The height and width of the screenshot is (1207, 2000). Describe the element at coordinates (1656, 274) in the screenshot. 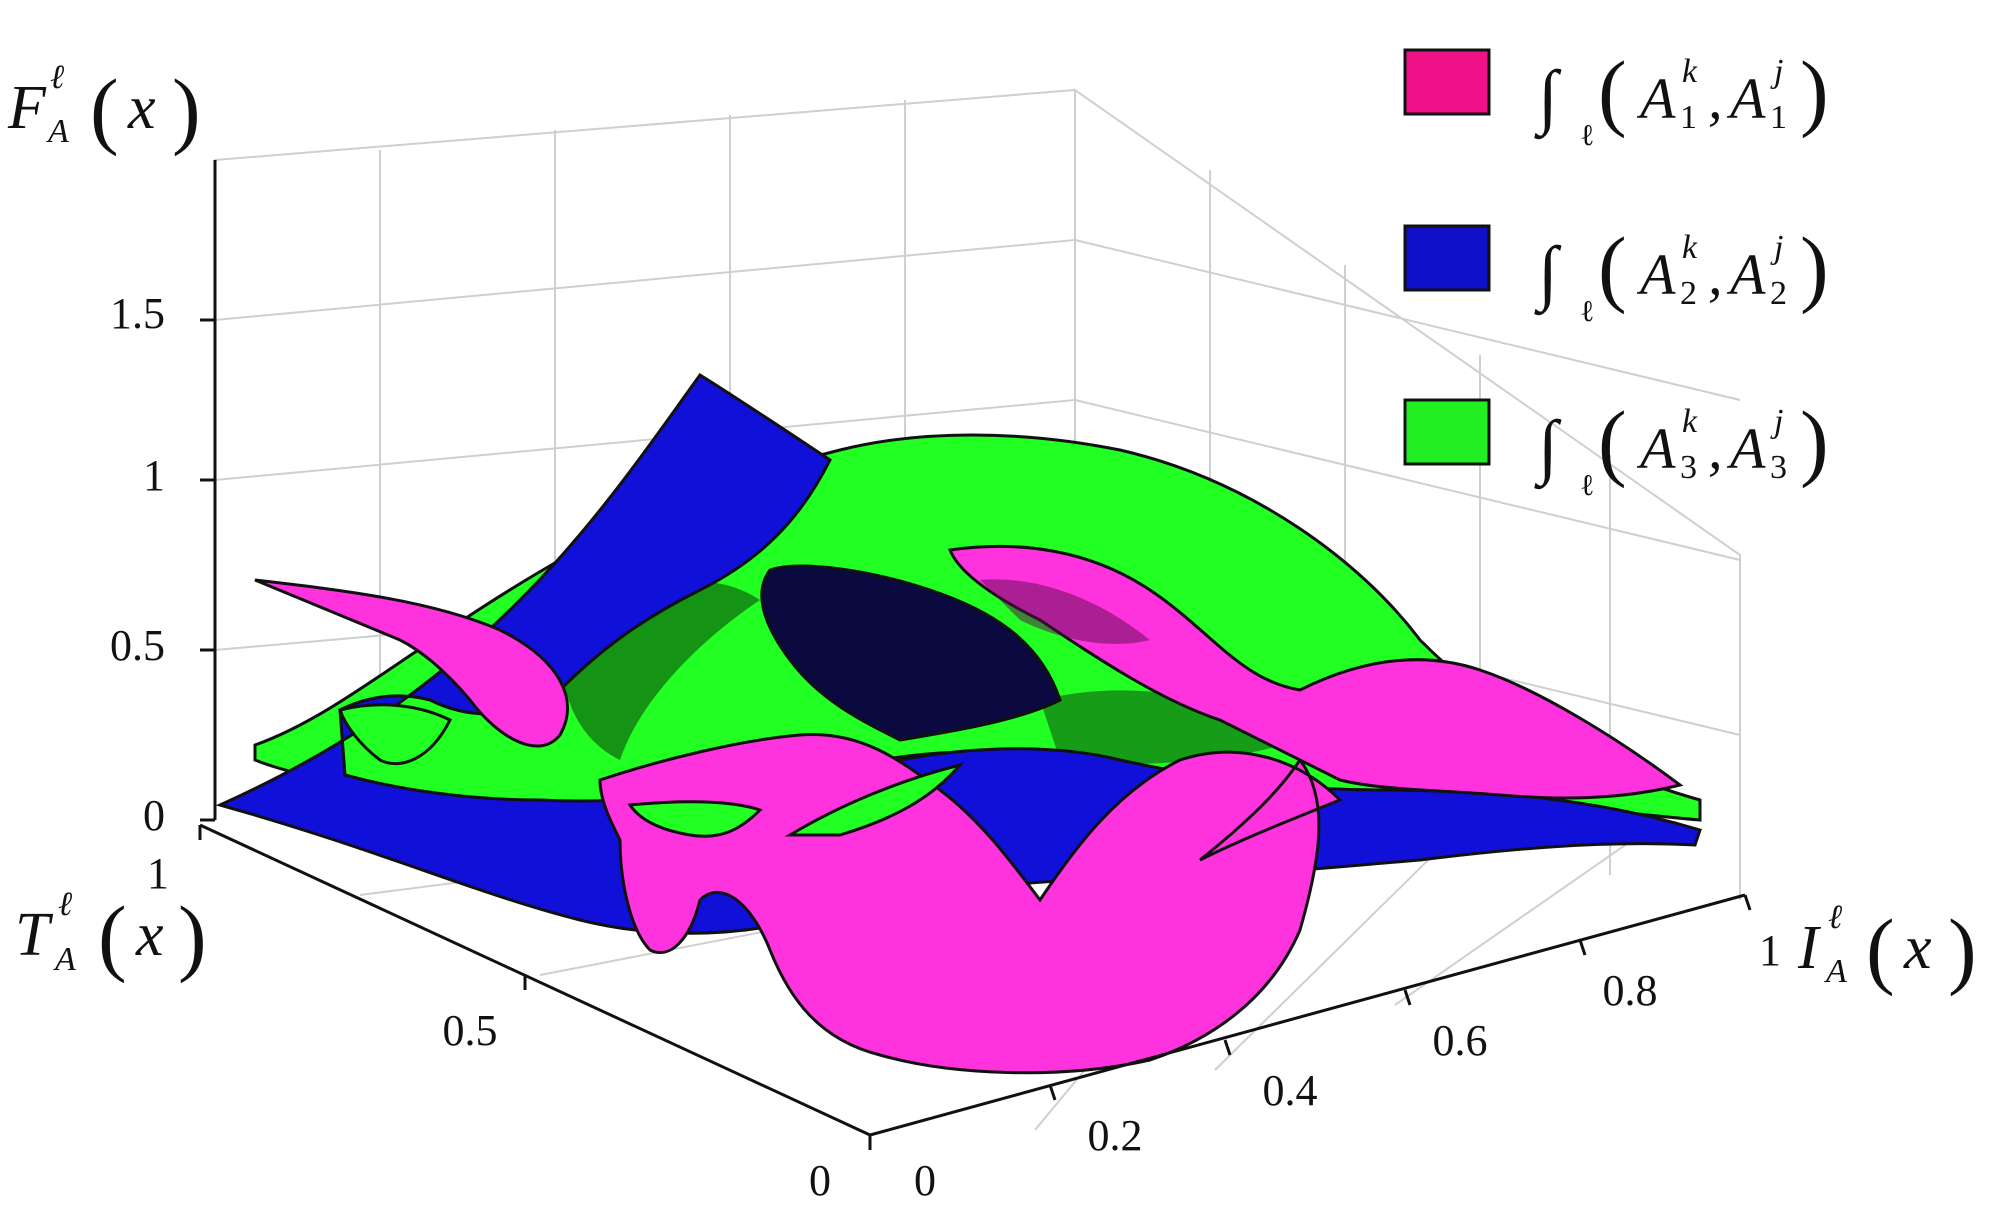

I see `legend-var-2a: A` at that location.